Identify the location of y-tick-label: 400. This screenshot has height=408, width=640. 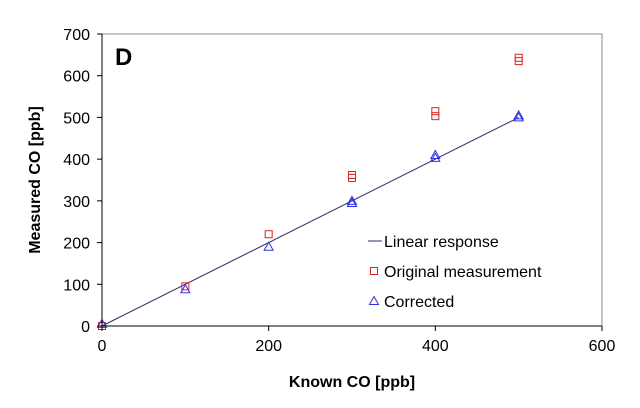
(76, 160).